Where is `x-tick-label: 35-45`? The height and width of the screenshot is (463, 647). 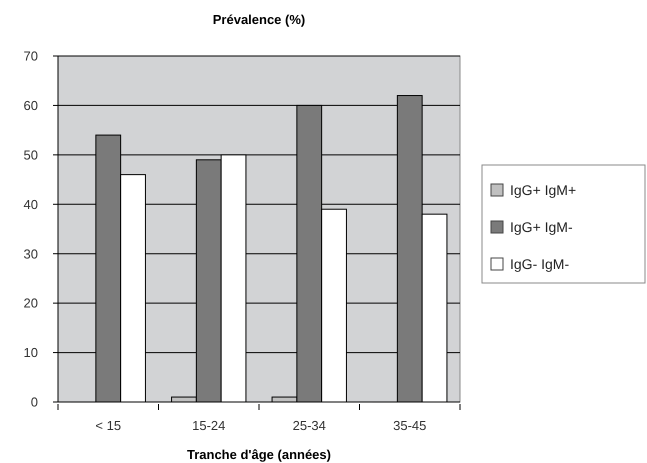 x-tick-label: 35-45 is located at coordinates (409, 425).